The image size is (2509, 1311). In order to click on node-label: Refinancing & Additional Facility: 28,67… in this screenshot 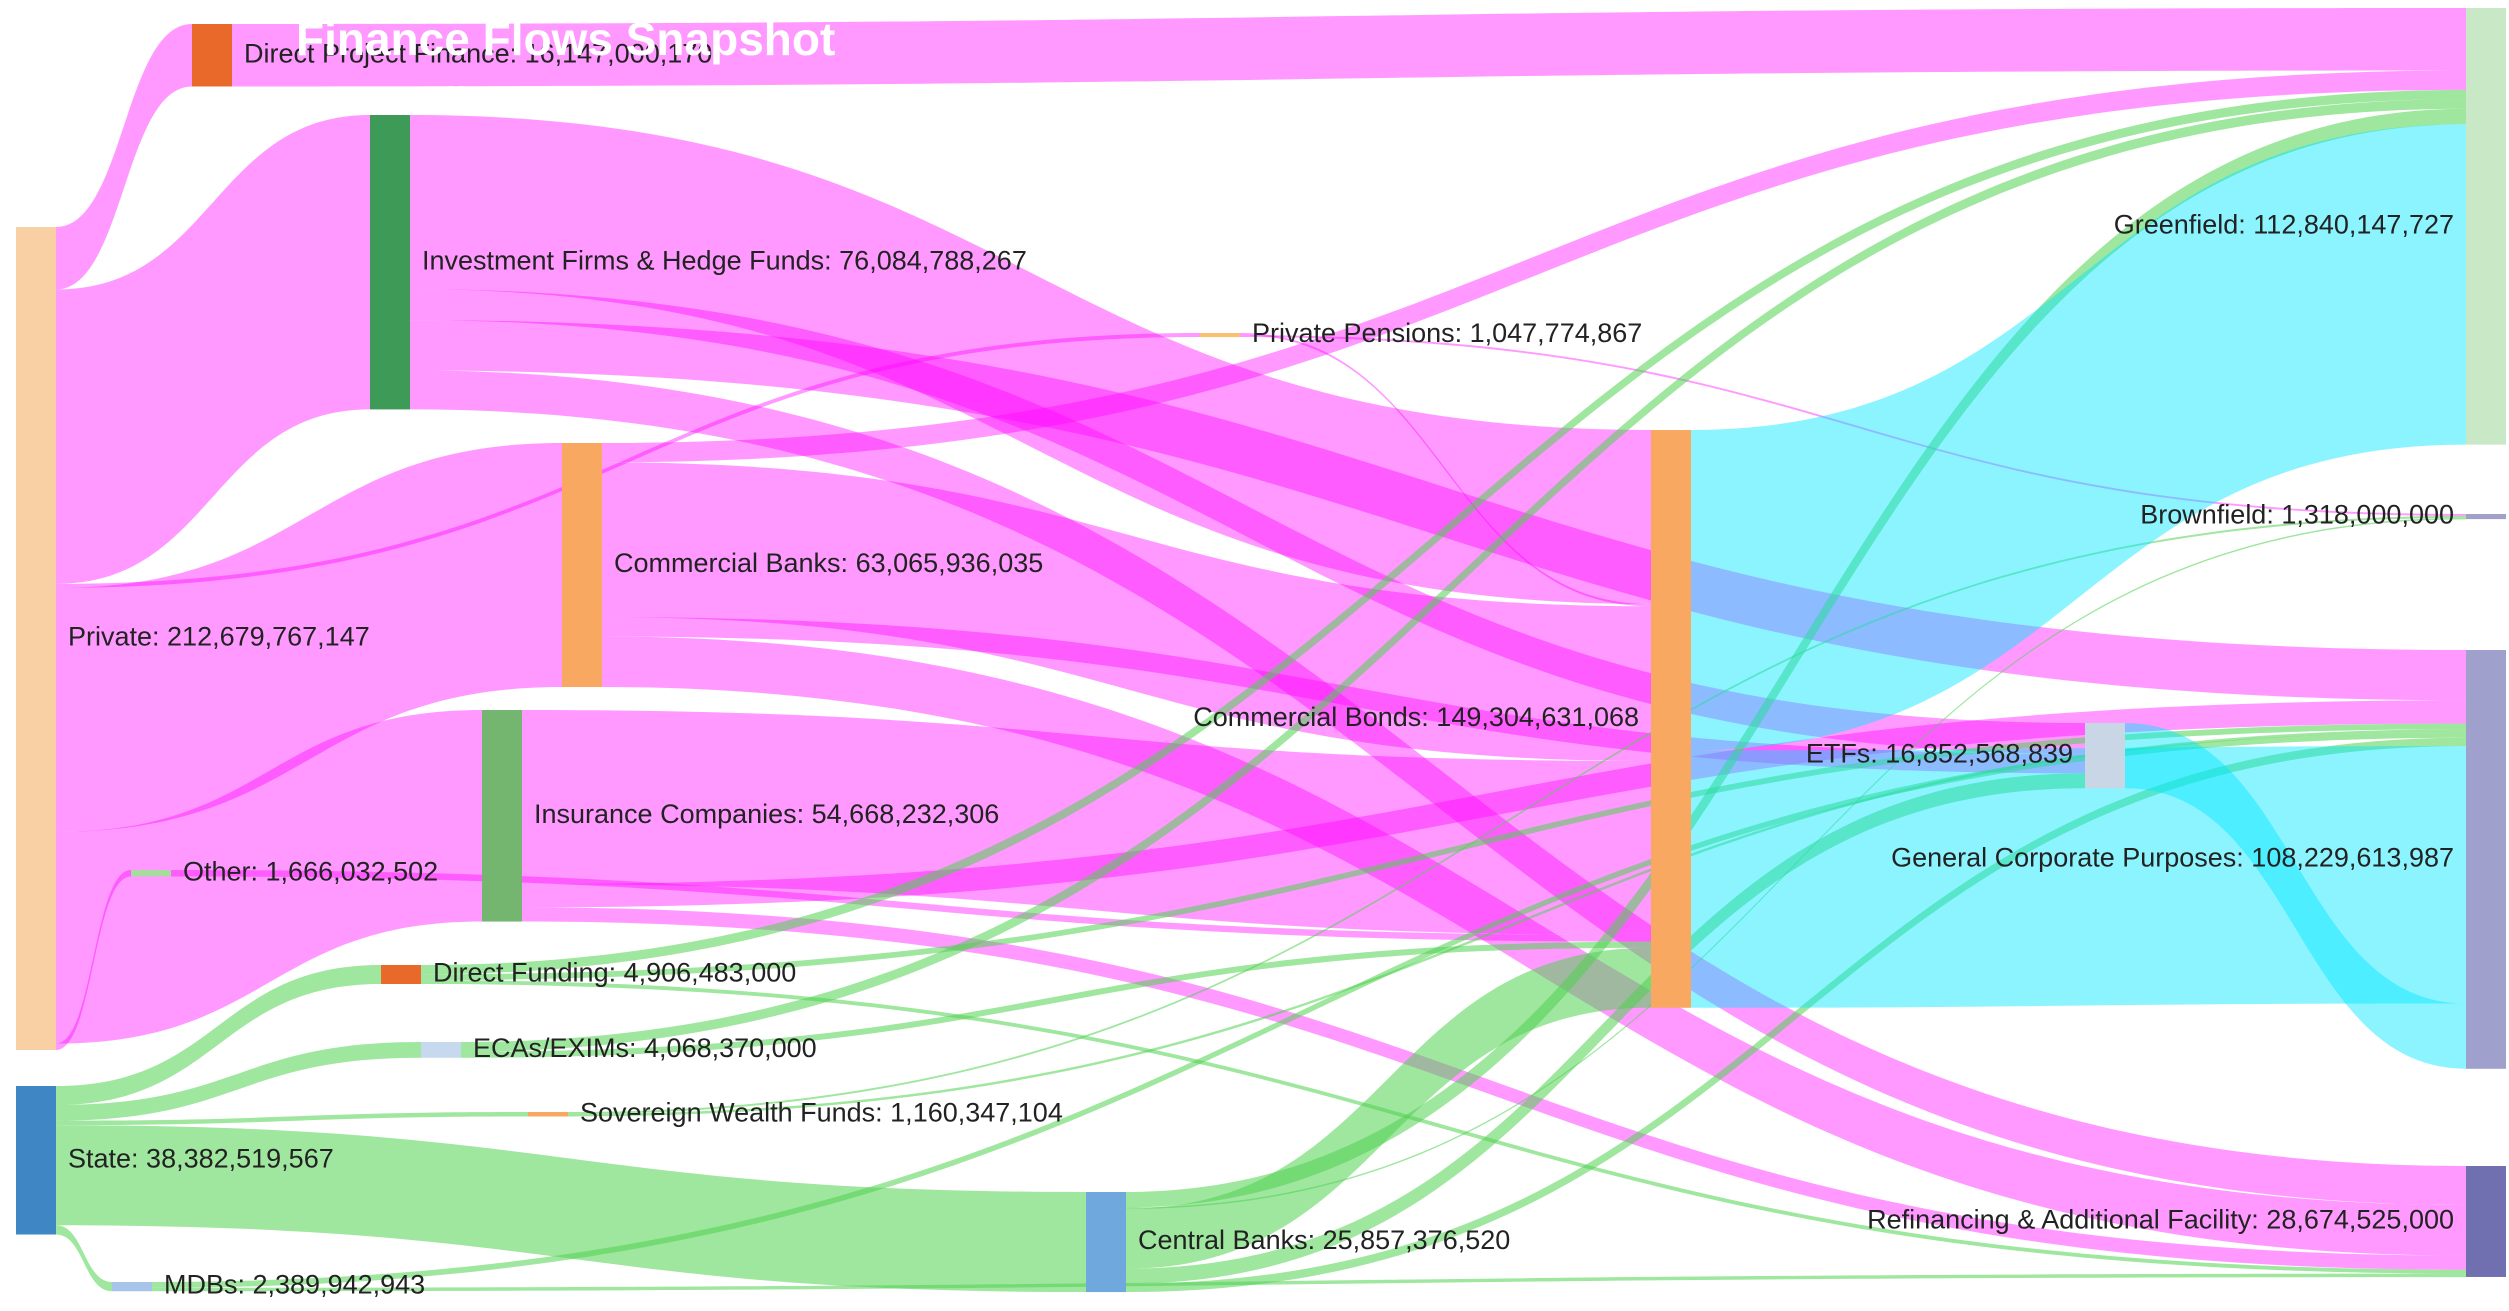, I will do `click(2160, 1220)`.